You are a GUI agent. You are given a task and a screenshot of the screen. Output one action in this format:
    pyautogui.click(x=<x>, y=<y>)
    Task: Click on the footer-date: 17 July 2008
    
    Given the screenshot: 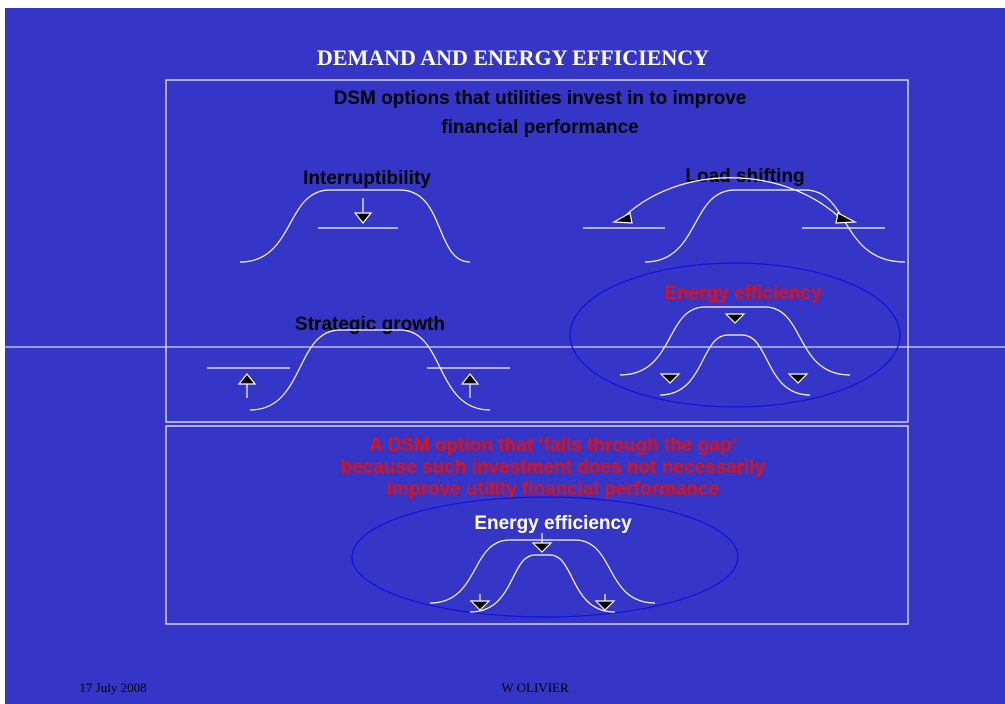 What is the action you would take?
    pyautogui.click(x=112, y=687)
    